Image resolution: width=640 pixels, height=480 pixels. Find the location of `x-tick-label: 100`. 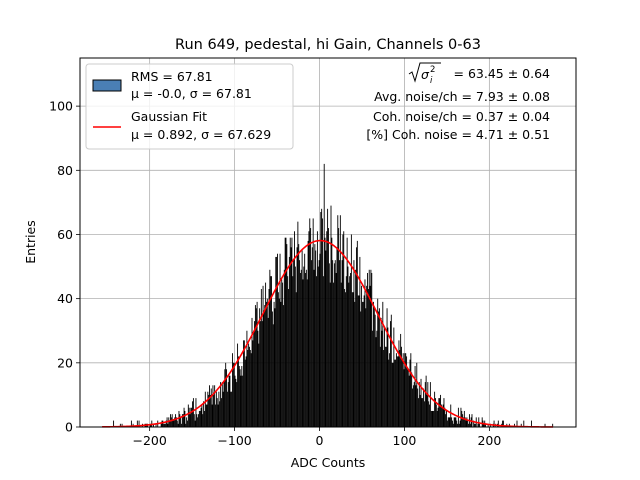

x-tick-label: 100 is located at coordinates (405, 440).